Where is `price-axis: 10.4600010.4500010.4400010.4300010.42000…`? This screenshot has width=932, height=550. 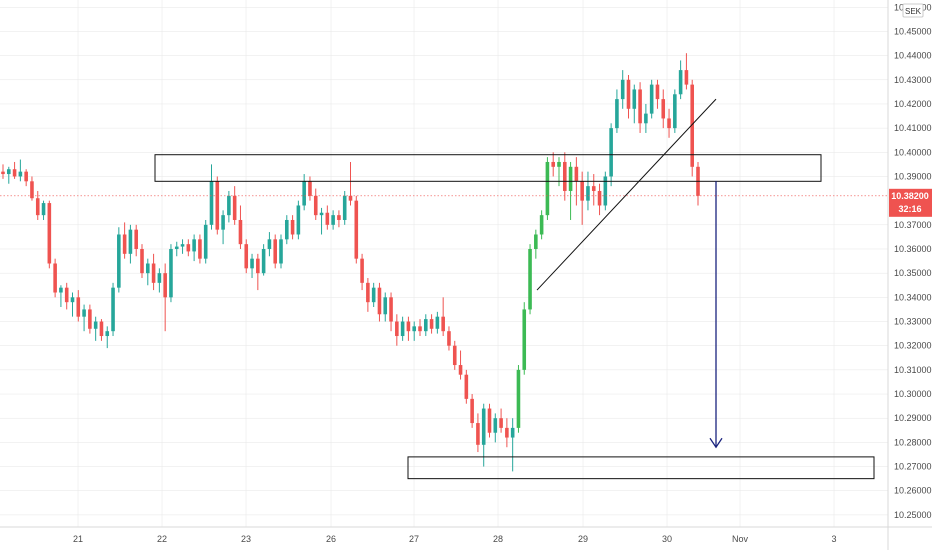 price-axis: 10.4600010.4500010.4400010.4300010.42000… is located at coordinates (913, 261).